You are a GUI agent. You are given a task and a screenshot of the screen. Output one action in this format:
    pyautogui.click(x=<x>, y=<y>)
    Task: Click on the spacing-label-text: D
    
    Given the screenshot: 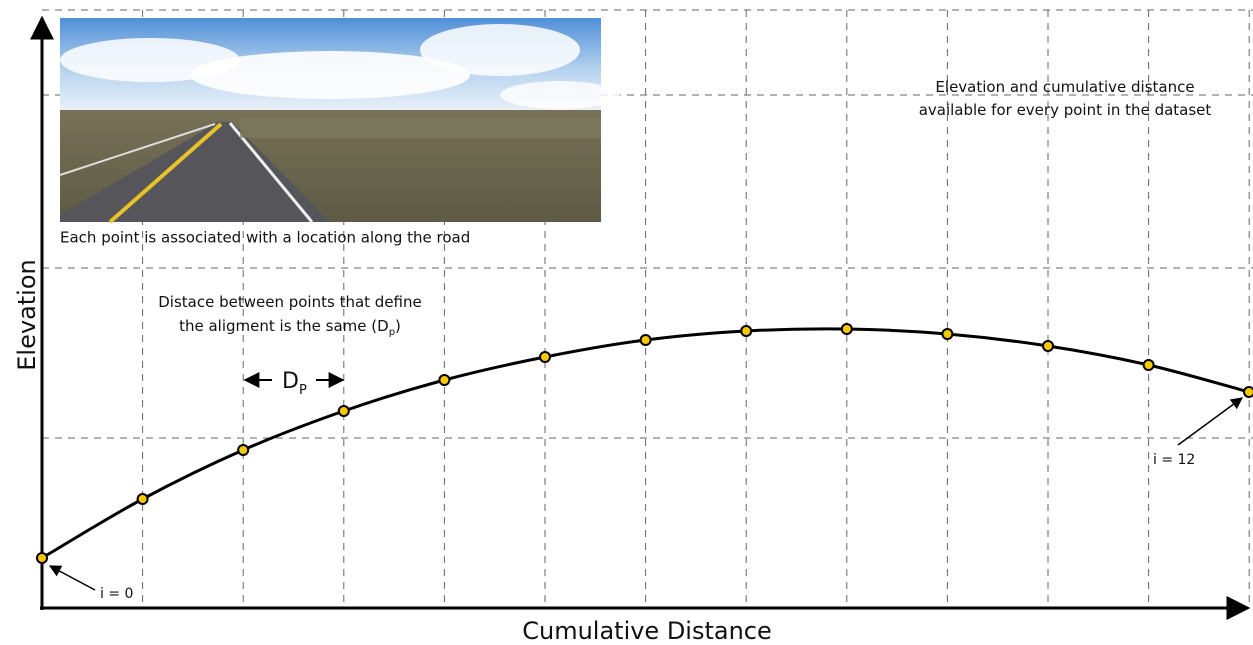 What is the action you would take?
    pyautogui.click(x=290, y=381)
    